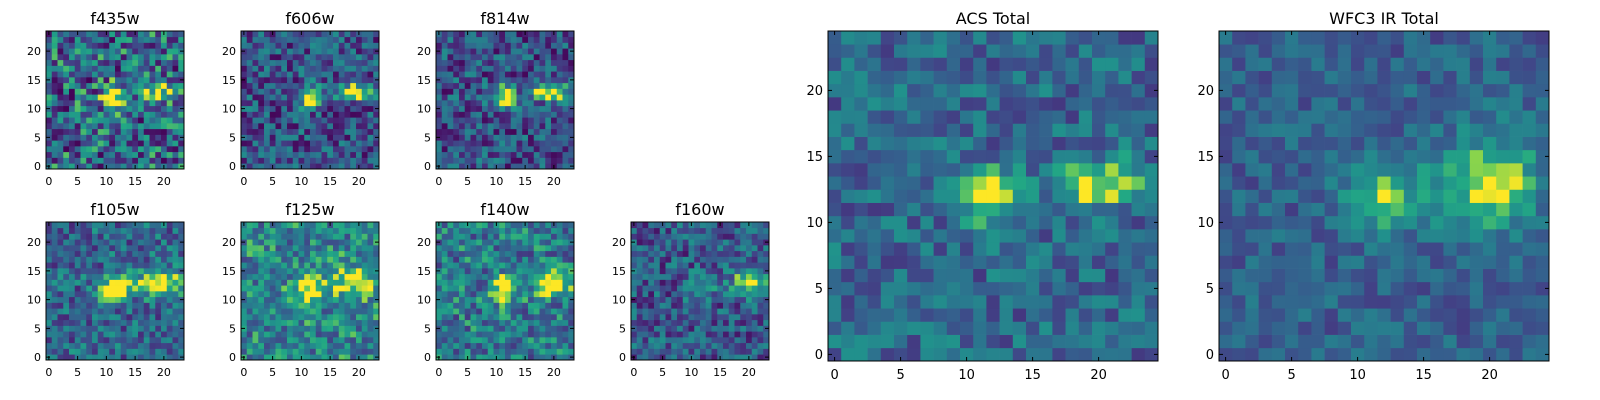  I want to click on x-tick-label: 5, so click(272, 372).